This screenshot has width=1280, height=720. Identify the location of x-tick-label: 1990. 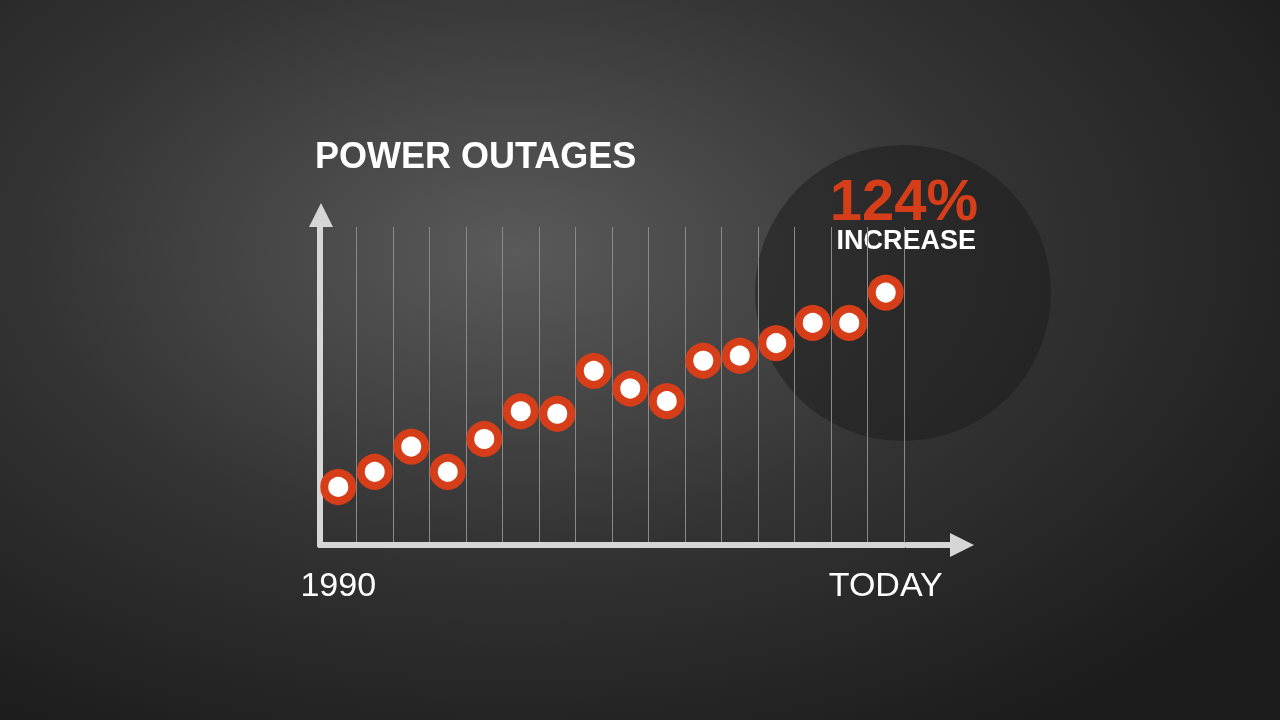
(338, 584).